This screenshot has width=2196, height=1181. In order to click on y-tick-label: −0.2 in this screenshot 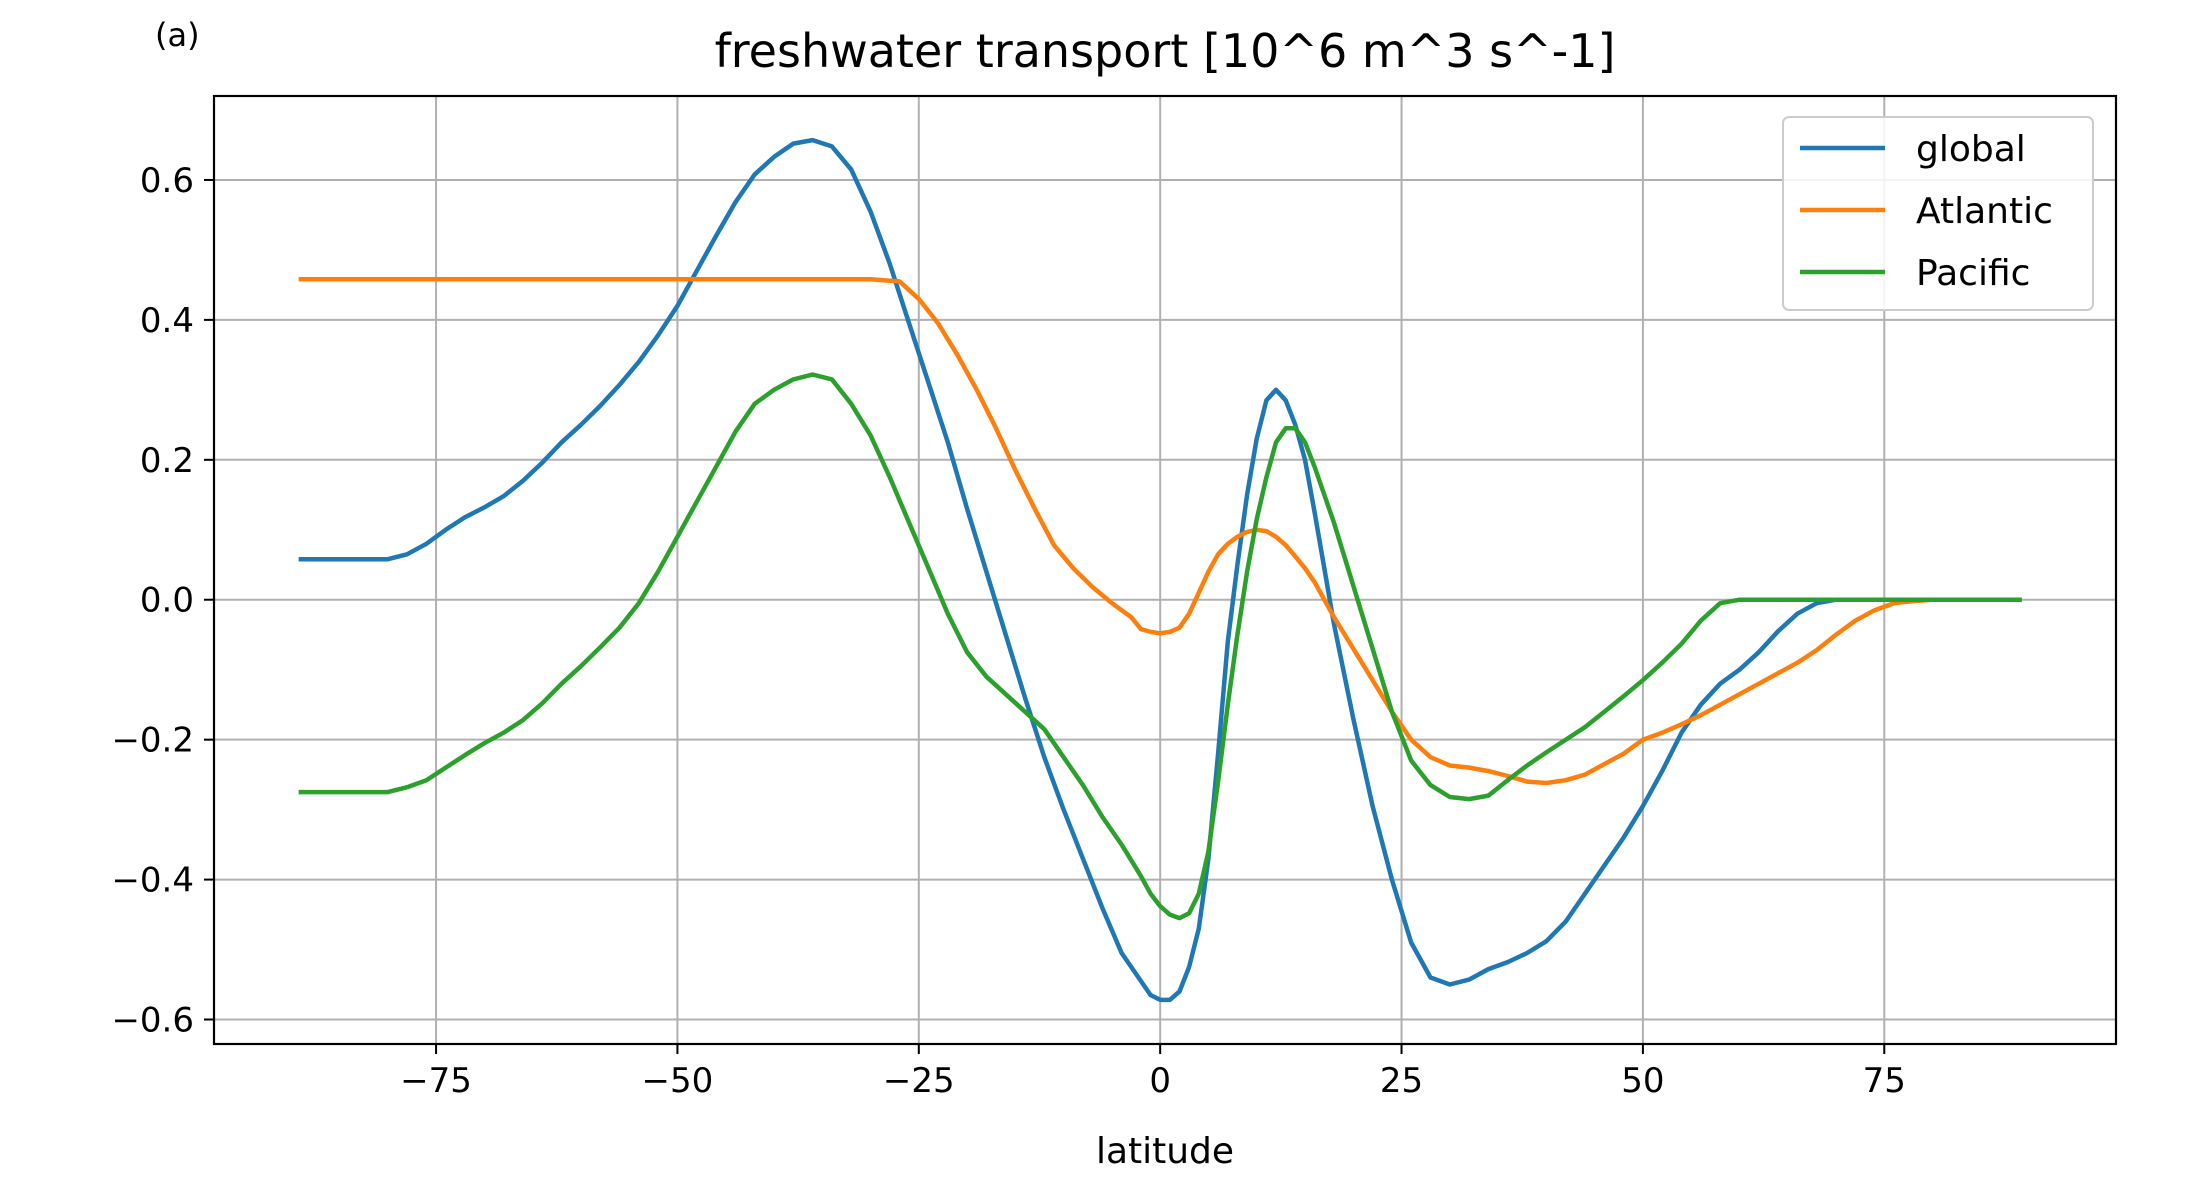, I will do `click(152, 741)`.